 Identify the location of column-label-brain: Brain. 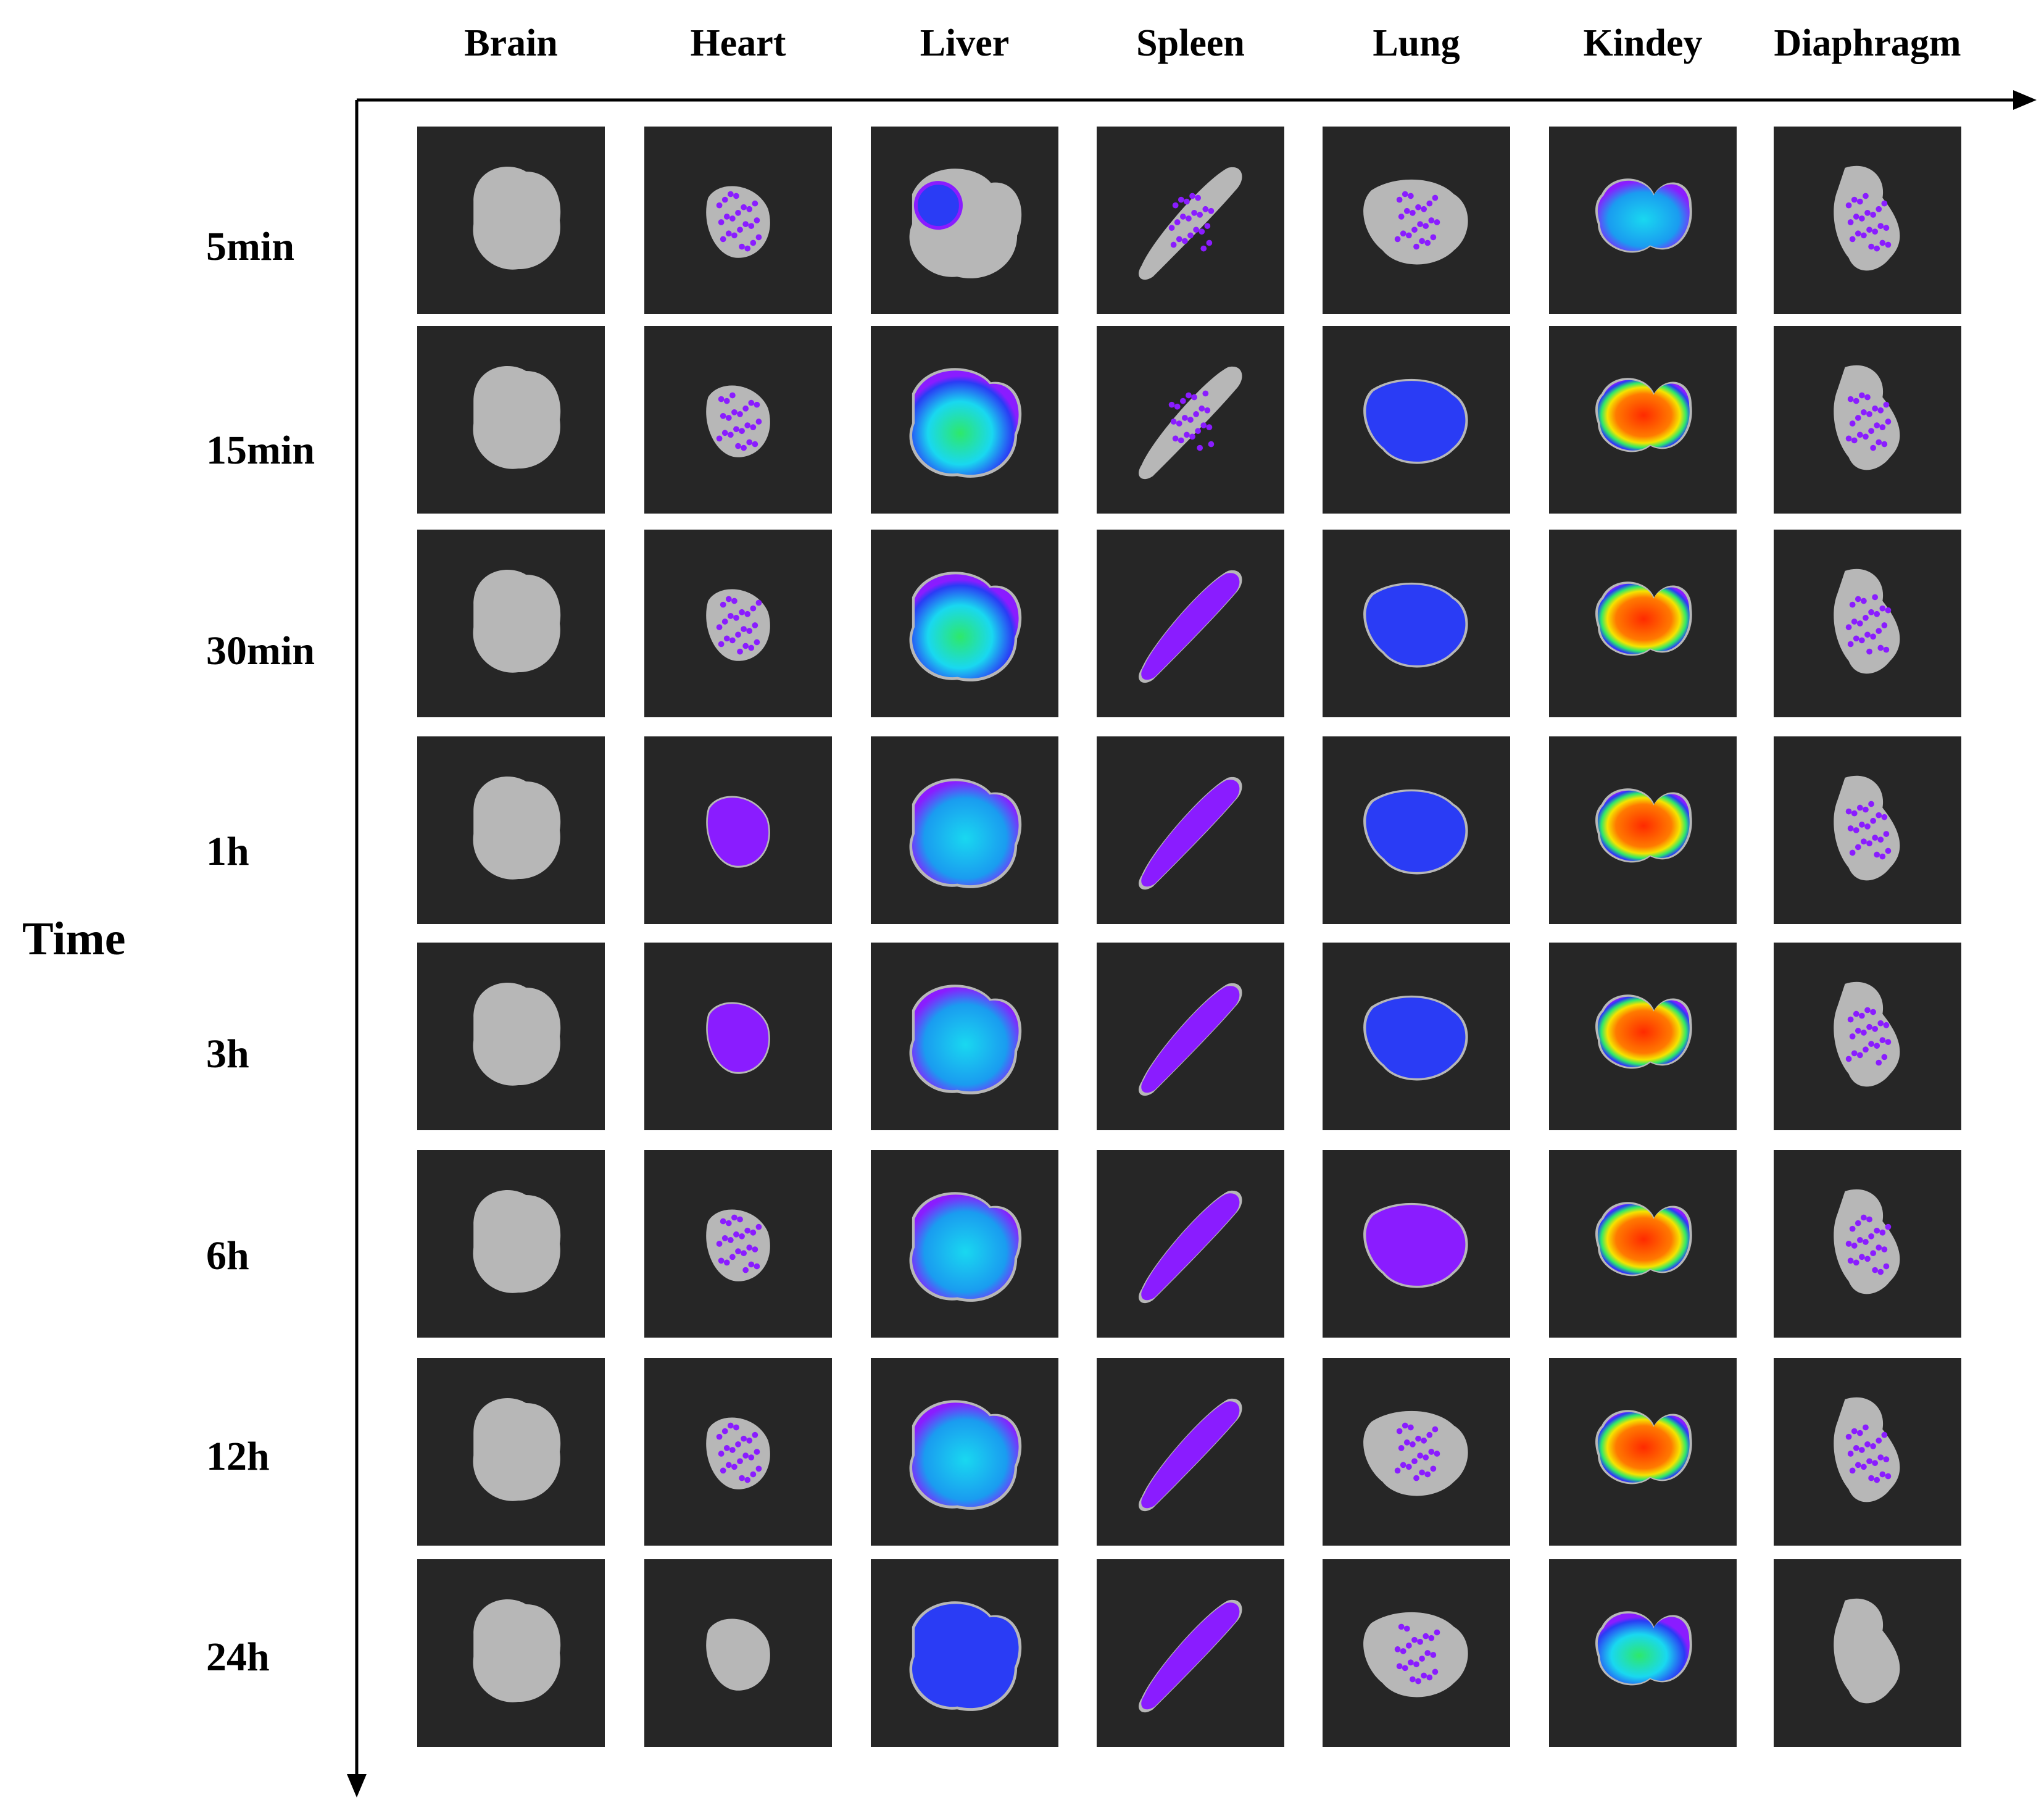
(511, 43).